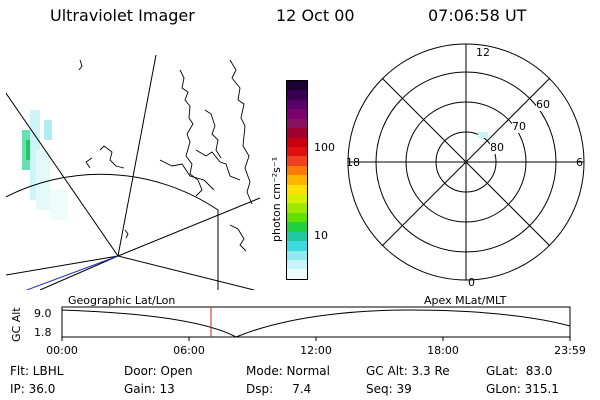 The height and width of the screenshot is (400, 600). Describe the element at coordinates (288, 371) in the screenshot. I see `mode-value: Mode: Normal` at that location.